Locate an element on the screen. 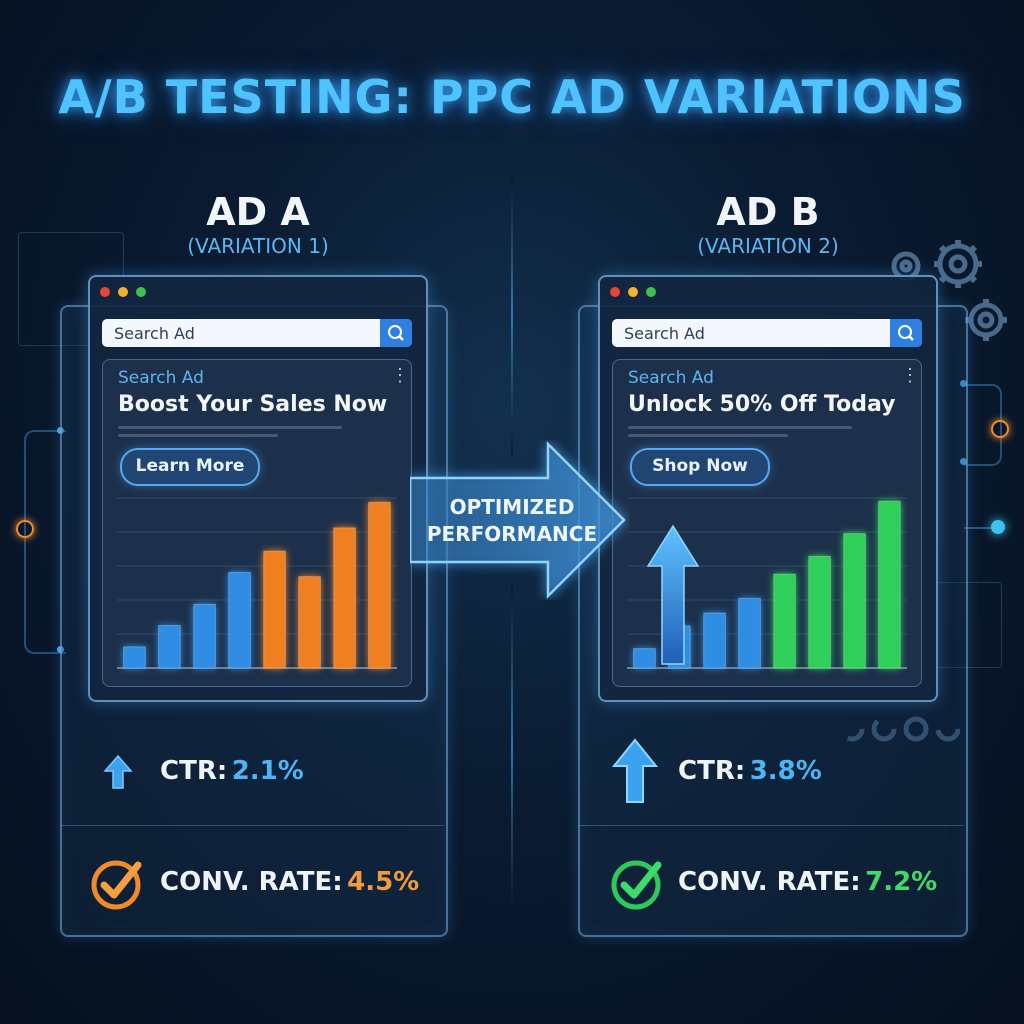 This screenshot has height=1024, width=1024. center-divider-bottom is located at coordinates (512, 745).